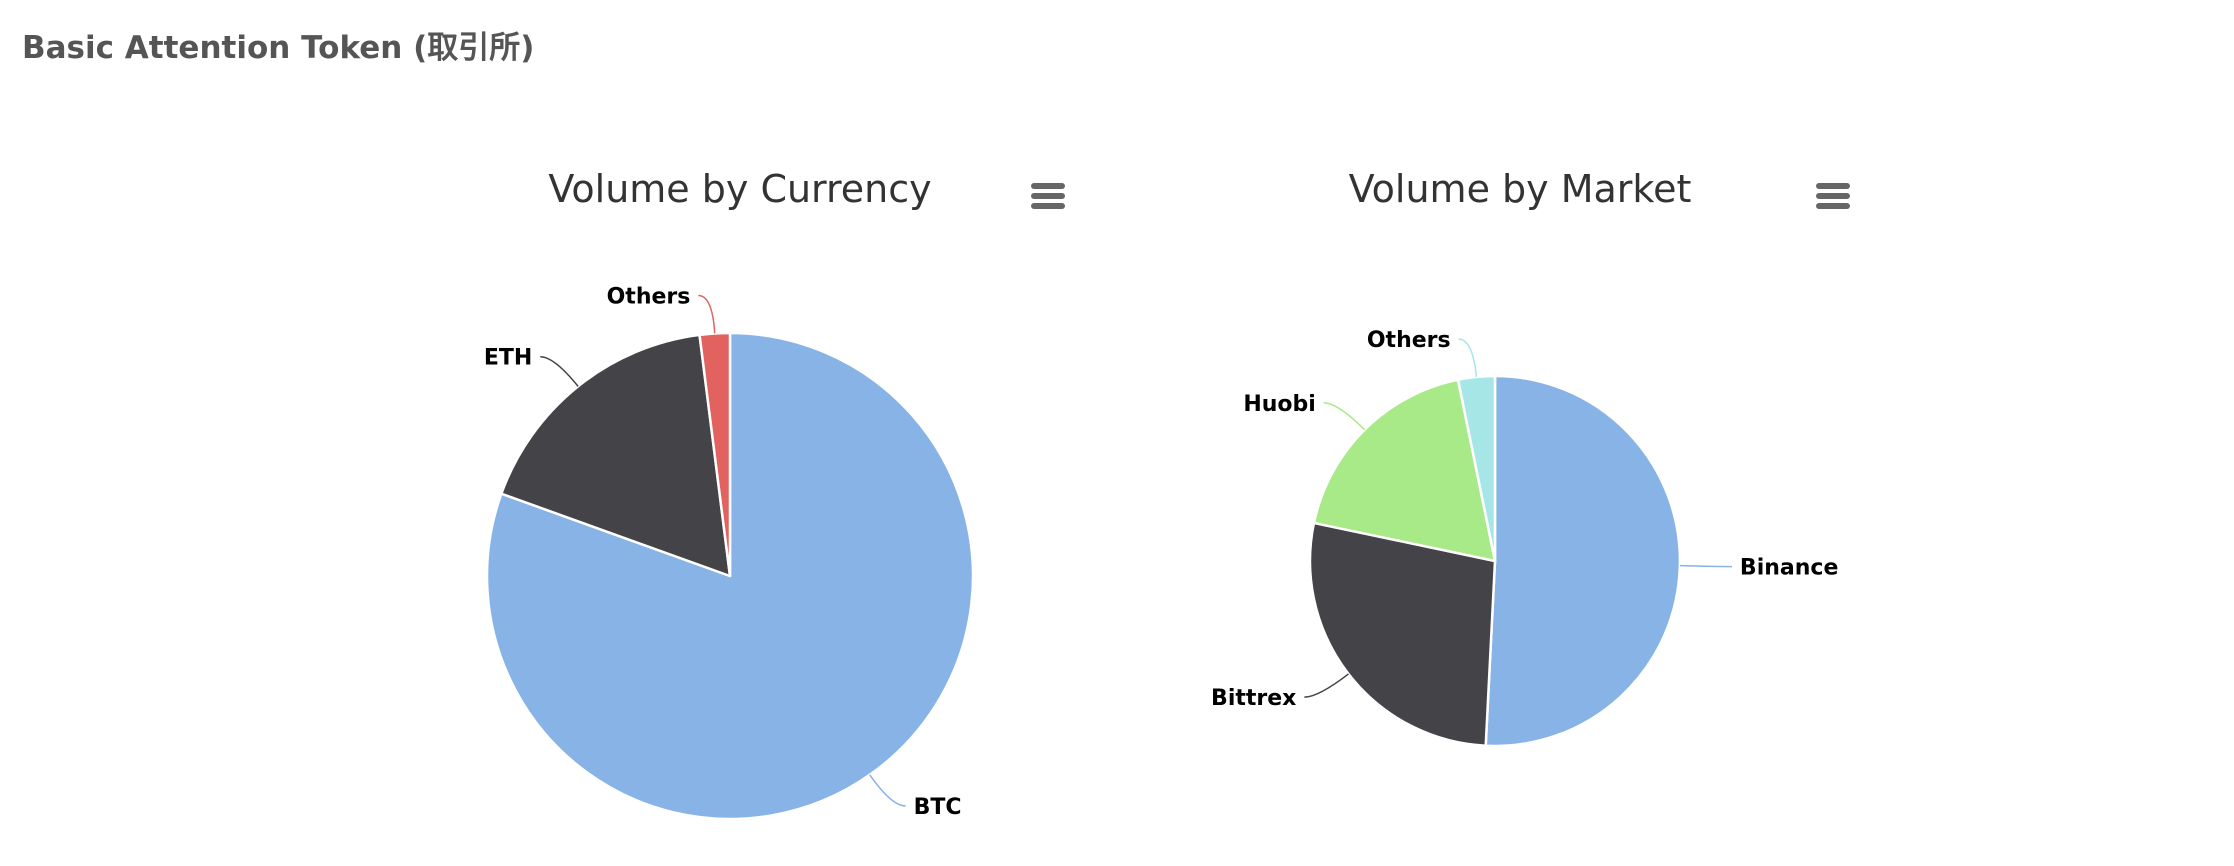 The width and height of the screenshot is (2234, 866). I want to click on slice-label-btc: BTC, so click(938, 807).